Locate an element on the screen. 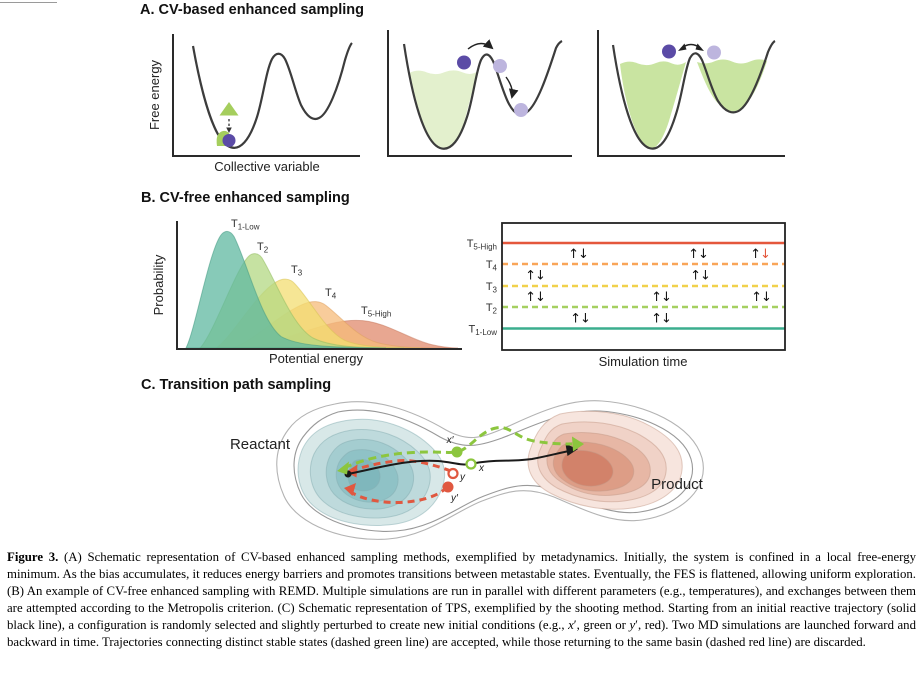 The image size is (923, 693). rejected-arrowhead-upper is located at coordinates (352, 471).